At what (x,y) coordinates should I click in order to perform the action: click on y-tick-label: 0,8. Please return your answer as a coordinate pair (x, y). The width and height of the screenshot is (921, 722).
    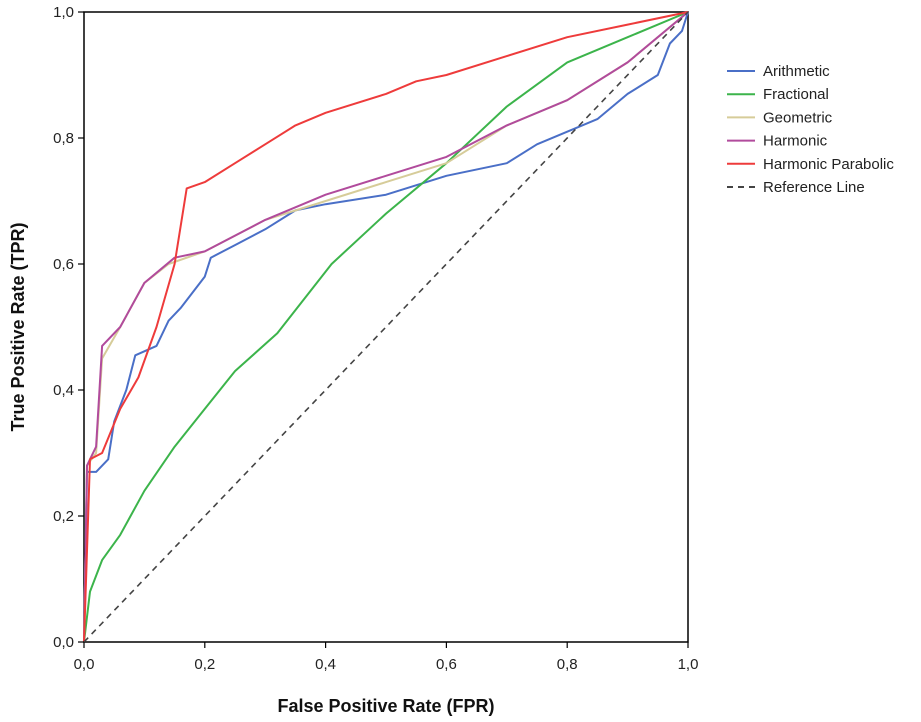
    Looking at the image, I should click on (63, 138).